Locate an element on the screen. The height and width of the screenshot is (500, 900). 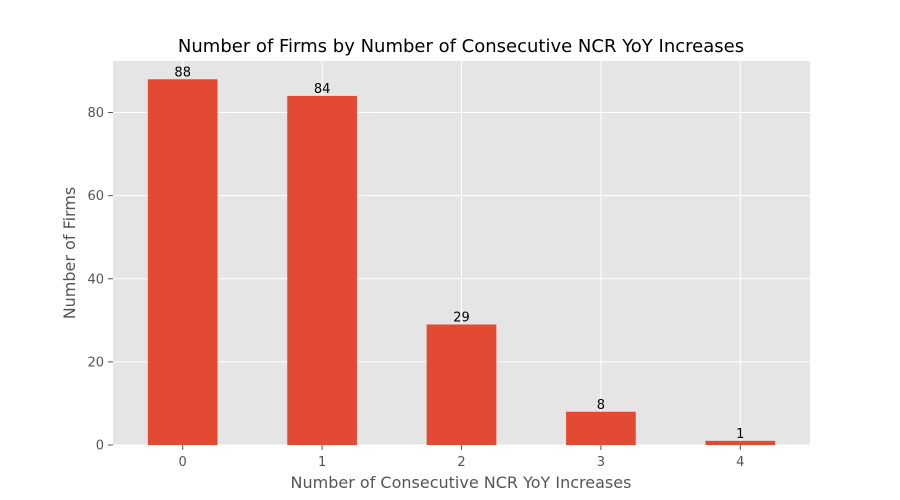
data-label-1: 84 is located at coordinates (322, 89).